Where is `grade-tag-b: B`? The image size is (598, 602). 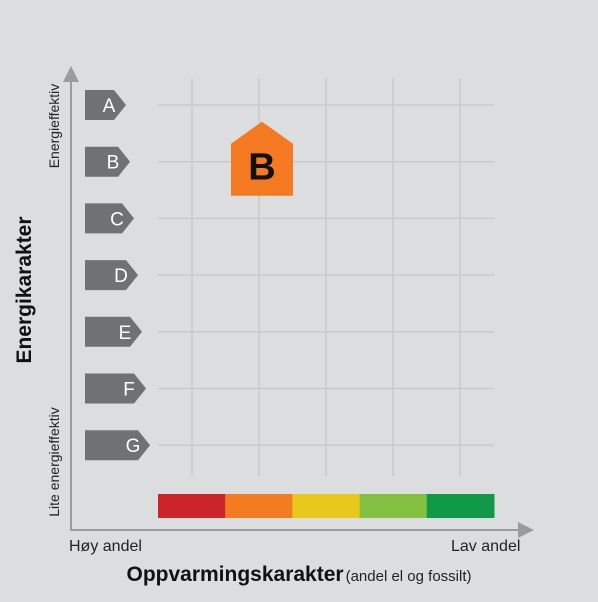
grade-tag-b: B is located at coordinates (107, 161).